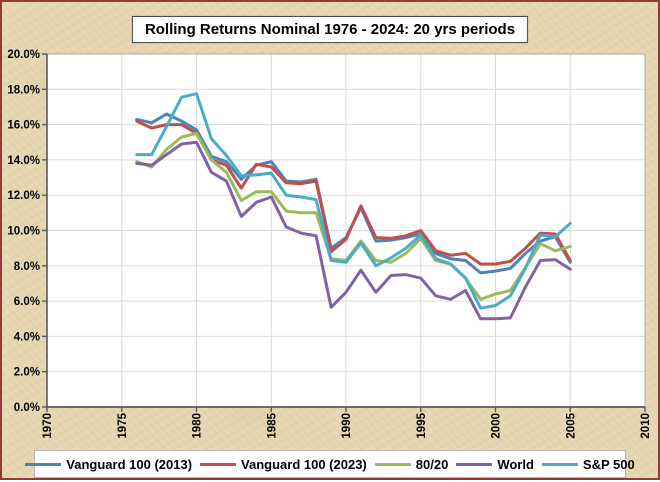 The height and width of the screenshot is (482, 660). I want to click on x-tick-label: 2005, so click(571, 425).